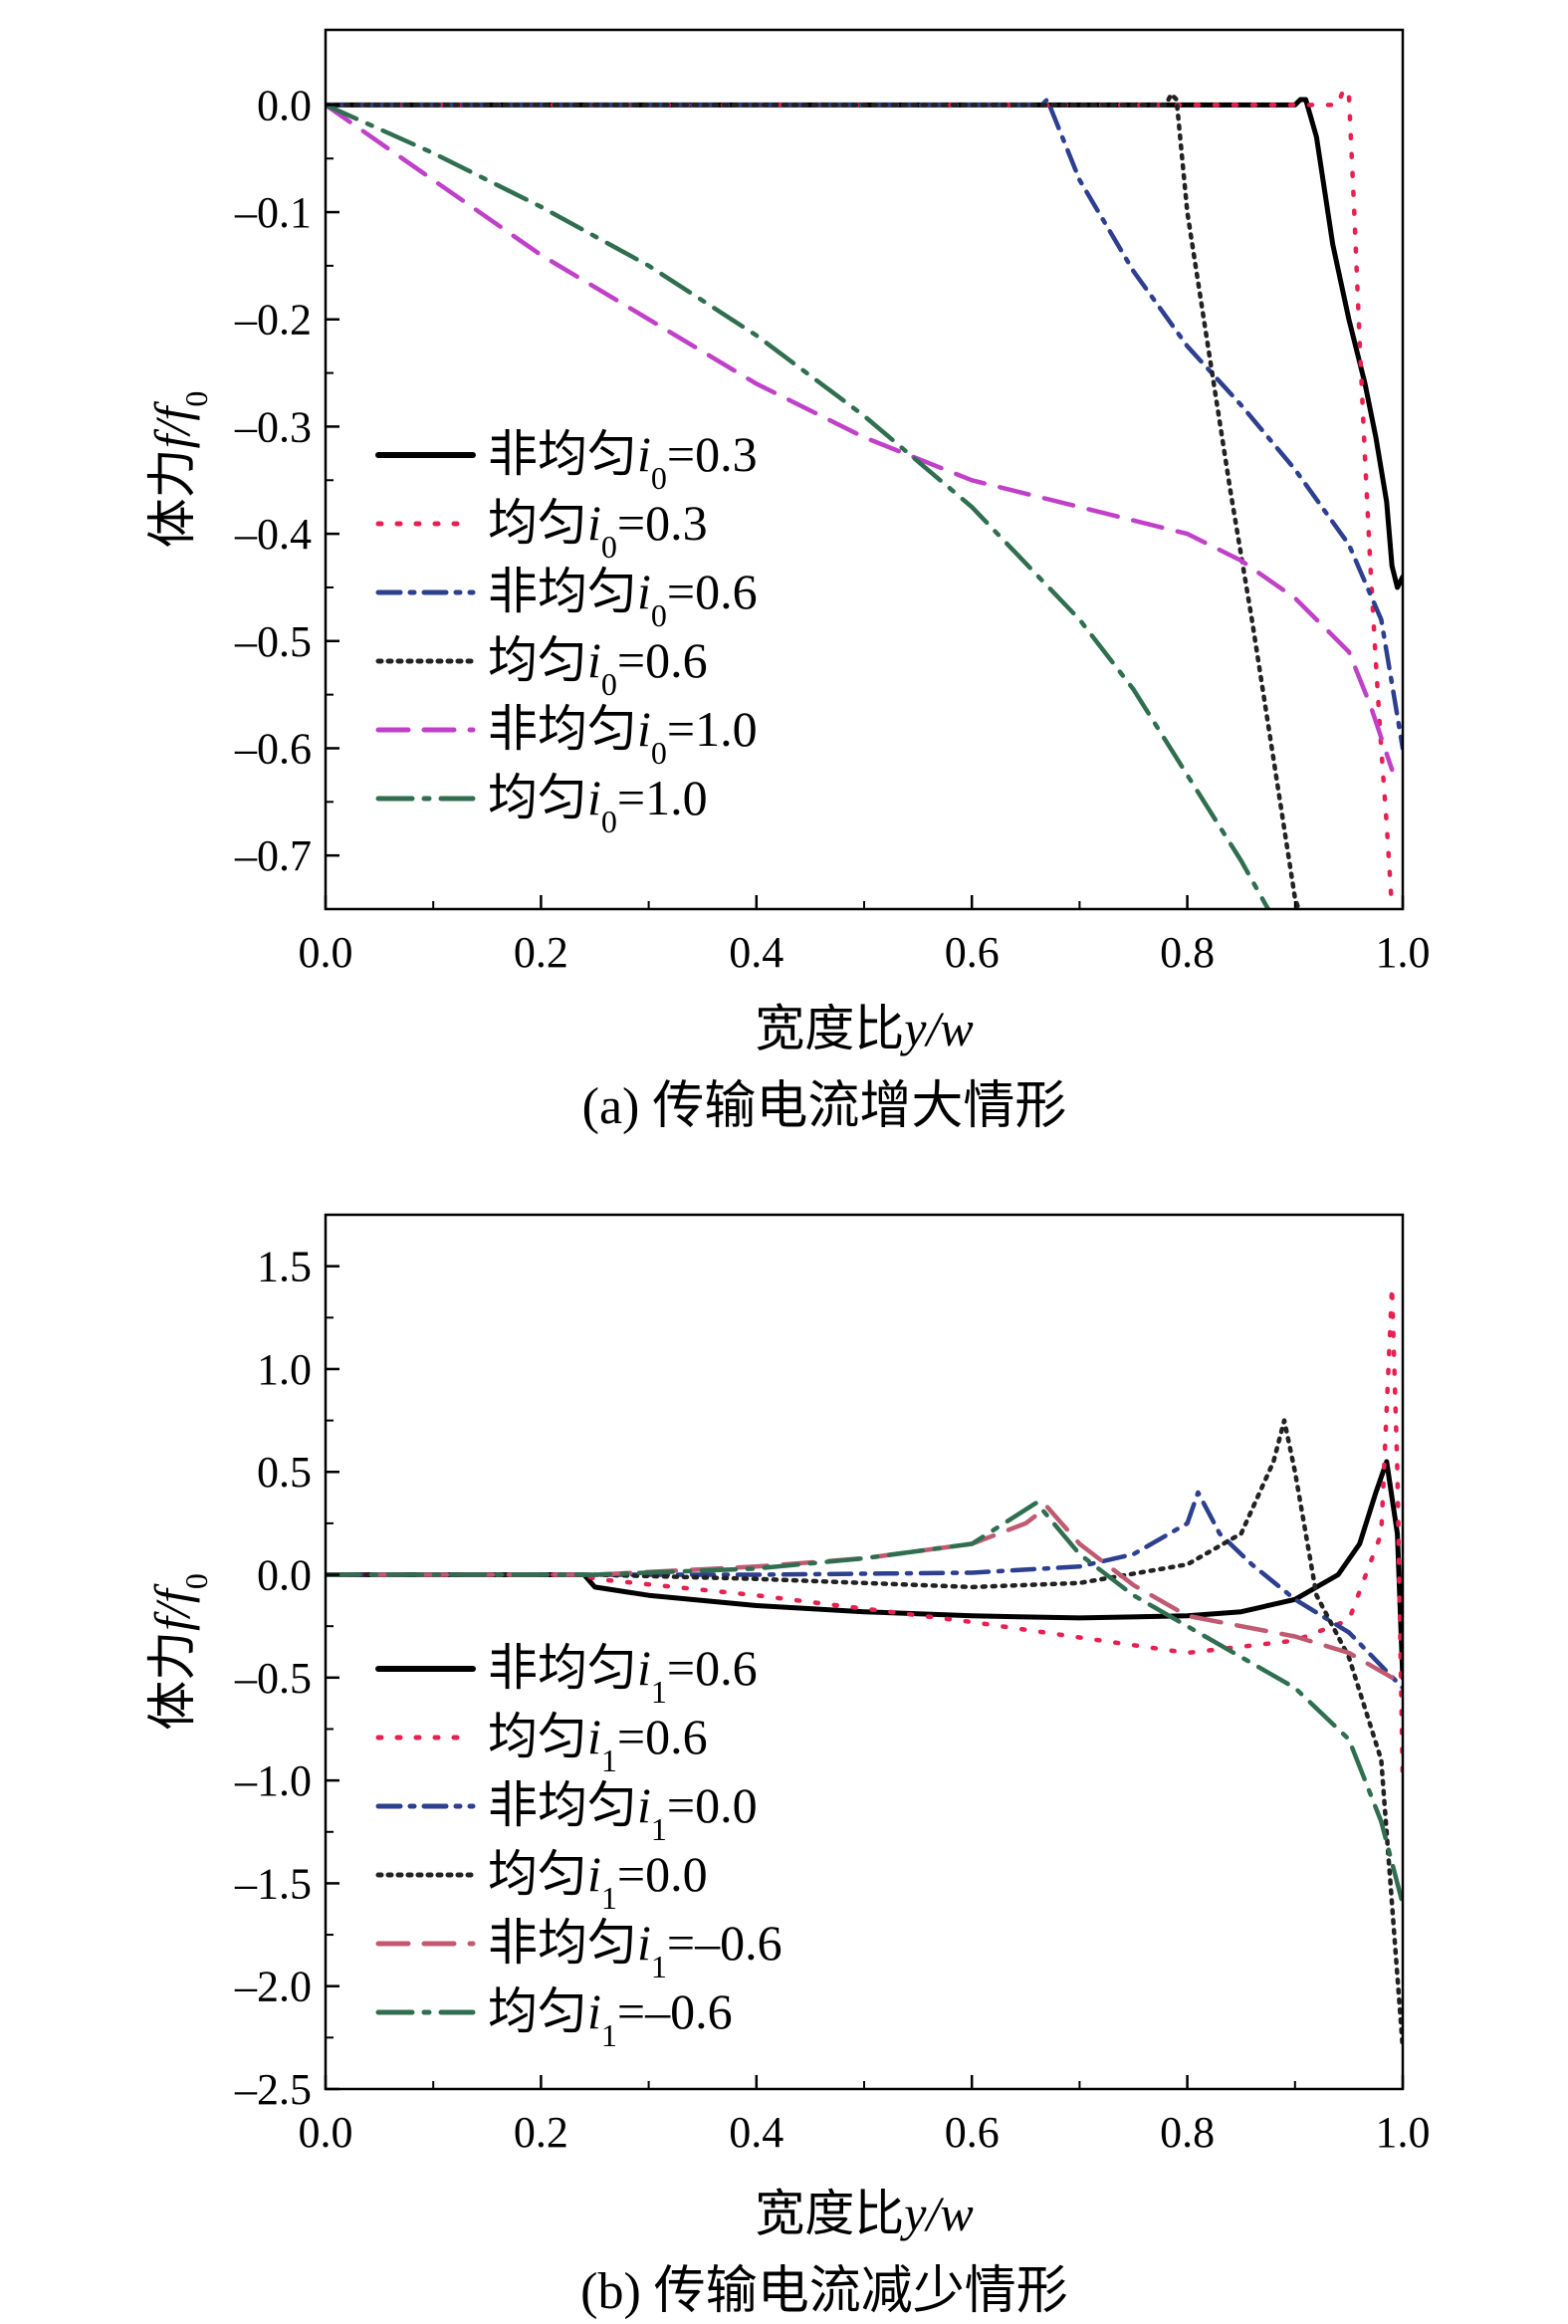 Image resolution: width=1568 pixels, height=2324 pixels. I want to click on y-tick-label: –0.4, so click(273, 534).